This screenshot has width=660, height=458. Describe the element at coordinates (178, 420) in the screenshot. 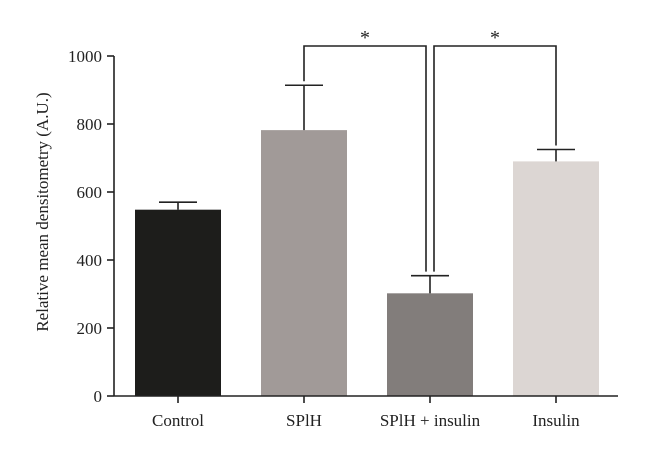

I see `x-category-label: Control` at that location.